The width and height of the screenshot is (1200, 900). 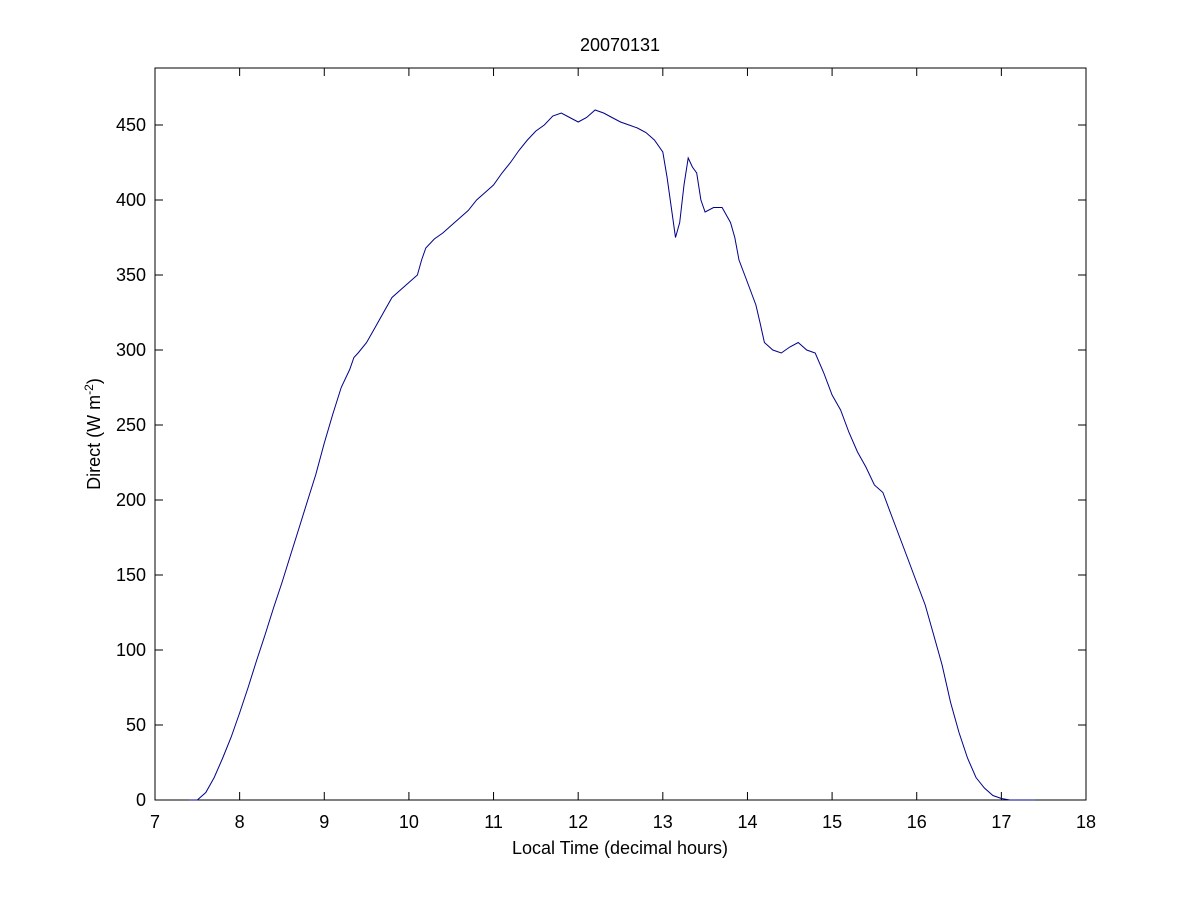 What do you see at coordinates (578, 822) in the screenshot?
I see `x-tick-label: 12` at bounding box center [578, 822].